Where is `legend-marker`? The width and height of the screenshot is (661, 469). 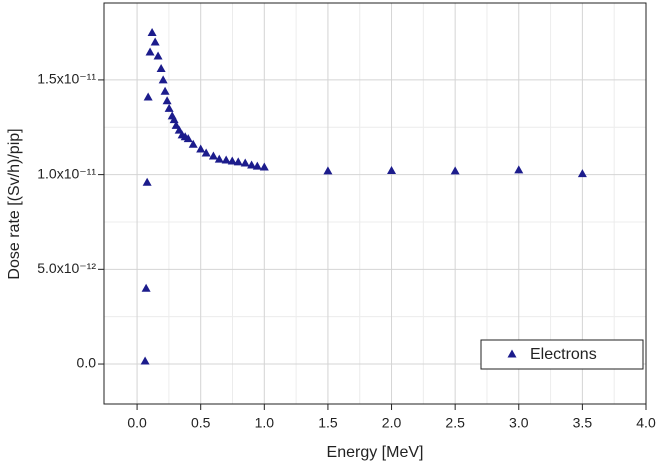 legend-marker is located at coordinates (512, 353).